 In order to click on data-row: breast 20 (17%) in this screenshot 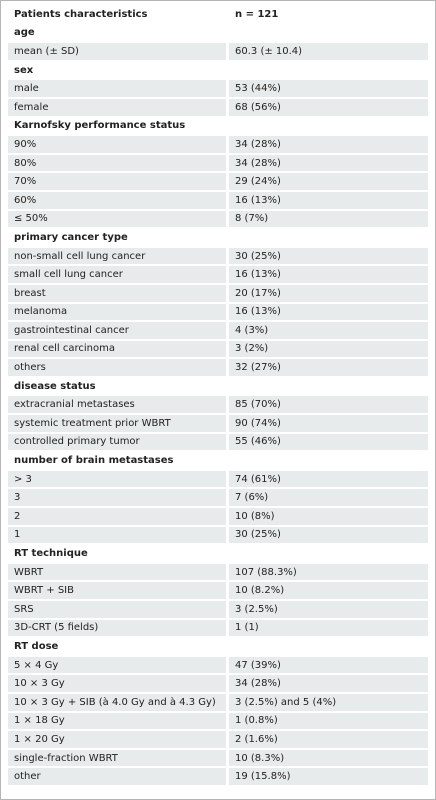, I will do `click(218, 293)`.